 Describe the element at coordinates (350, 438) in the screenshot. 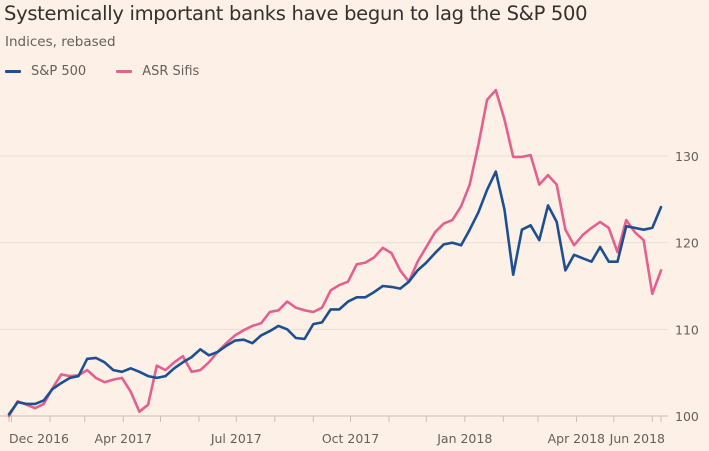

I see `x-tick-label: Oct 2017` at that location.